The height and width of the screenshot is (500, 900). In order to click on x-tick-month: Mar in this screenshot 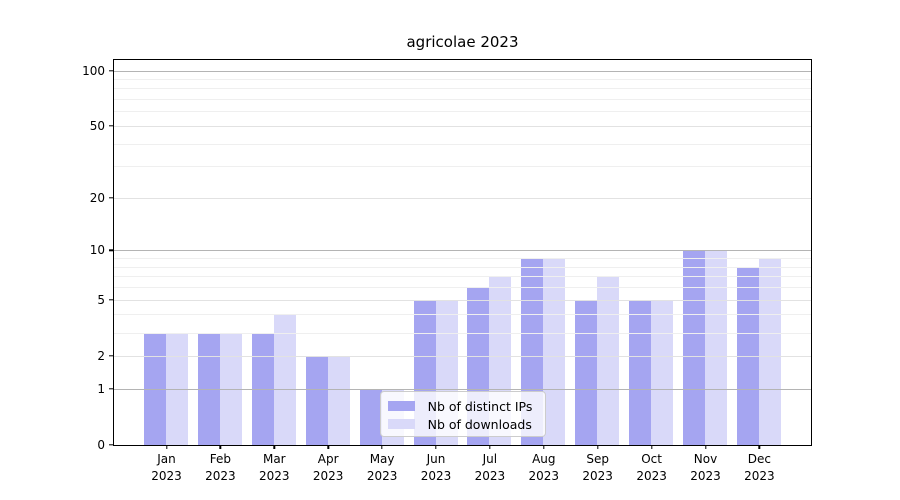, I will do `click(274, 459)`.